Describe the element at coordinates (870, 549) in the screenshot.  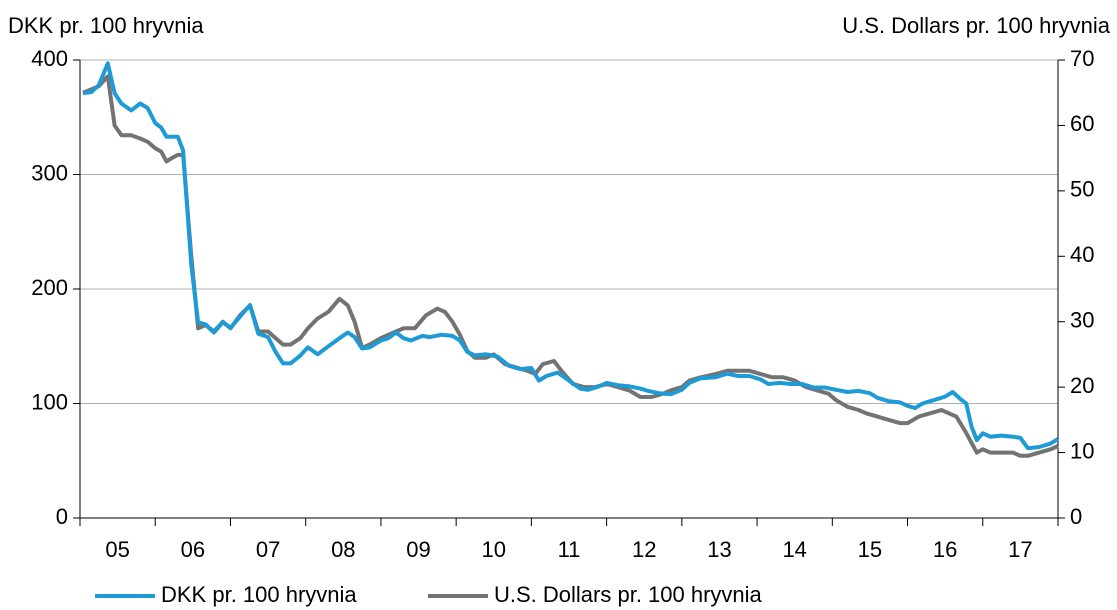
I see `x-tick-label: 15` at that location.